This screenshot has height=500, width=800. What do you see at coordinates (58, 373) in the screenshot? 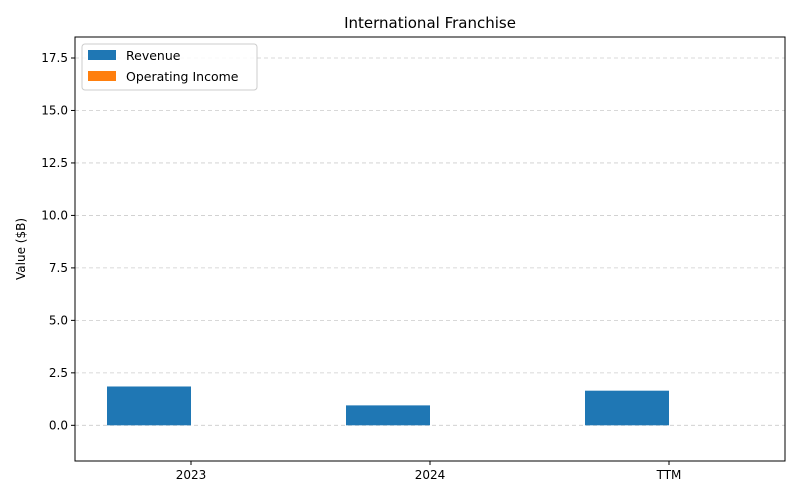
I see `y-tick-label: 2.5` at bounding box center [58, 373].